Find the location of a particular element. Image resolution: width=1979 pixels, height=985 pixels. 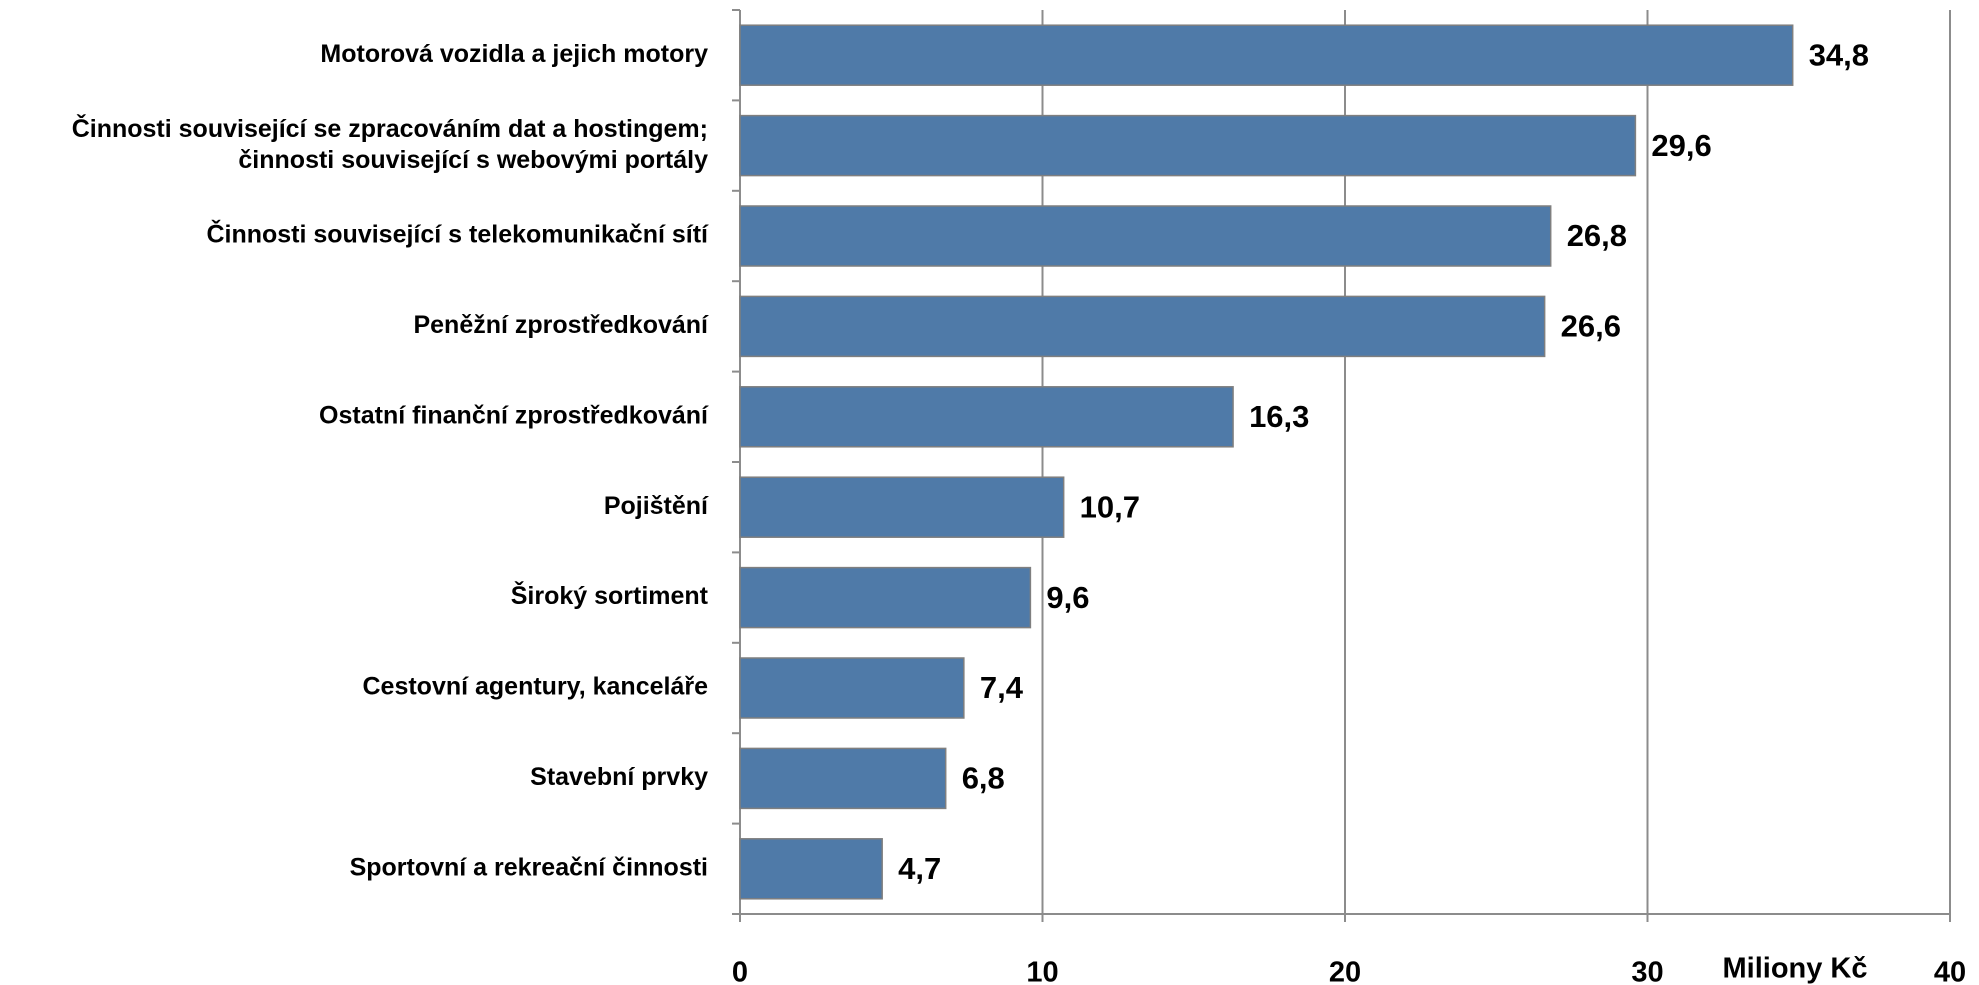

value-label: 26,6 is located at coordinates (1591, 326).